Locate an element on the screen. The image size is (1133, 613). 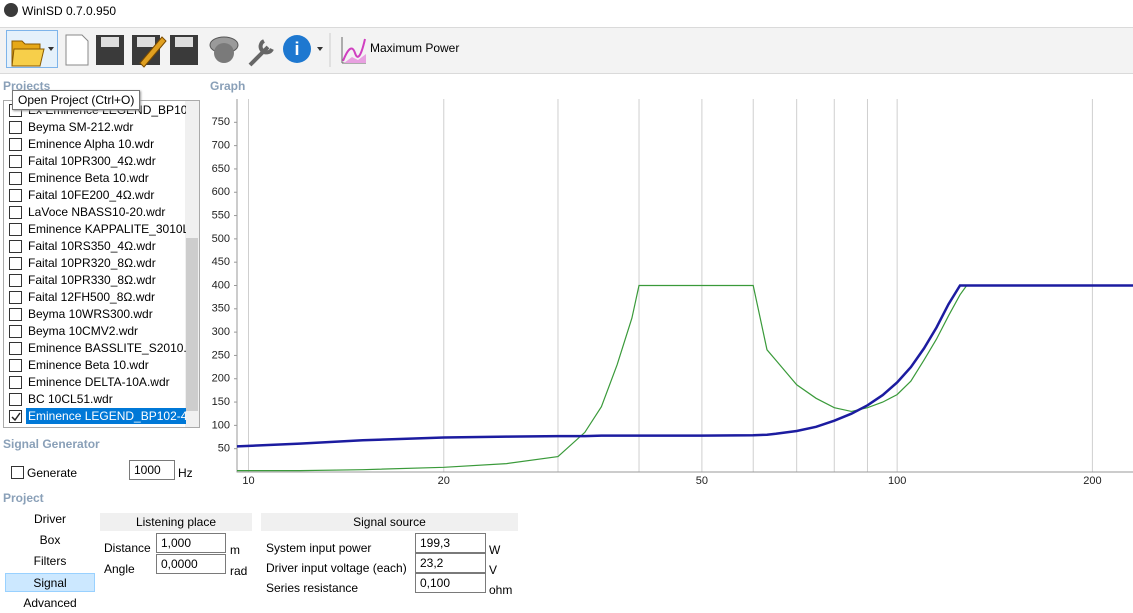
field-label: Driver input voltage (each) is located at coordinates (336, 568).